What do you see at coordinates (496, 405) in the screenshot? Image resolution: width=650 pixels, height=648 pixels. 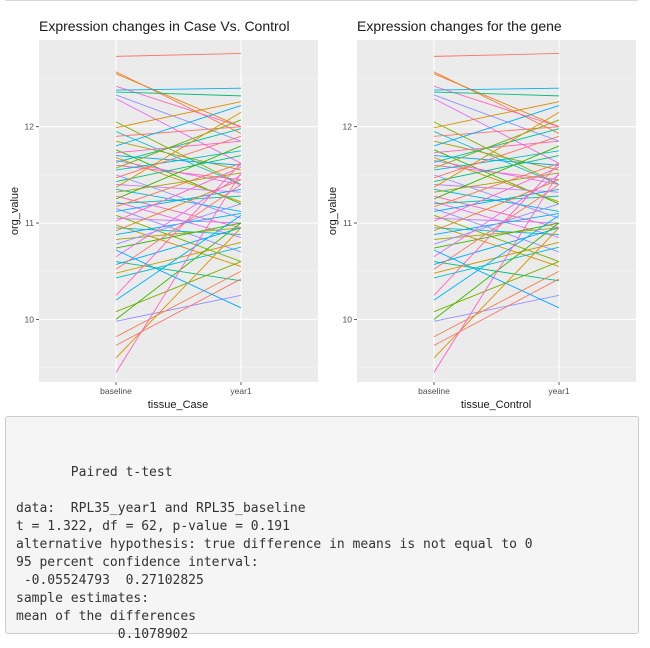 I see `x-axis-label: tissue_Control` at bounding box center [496, 405].